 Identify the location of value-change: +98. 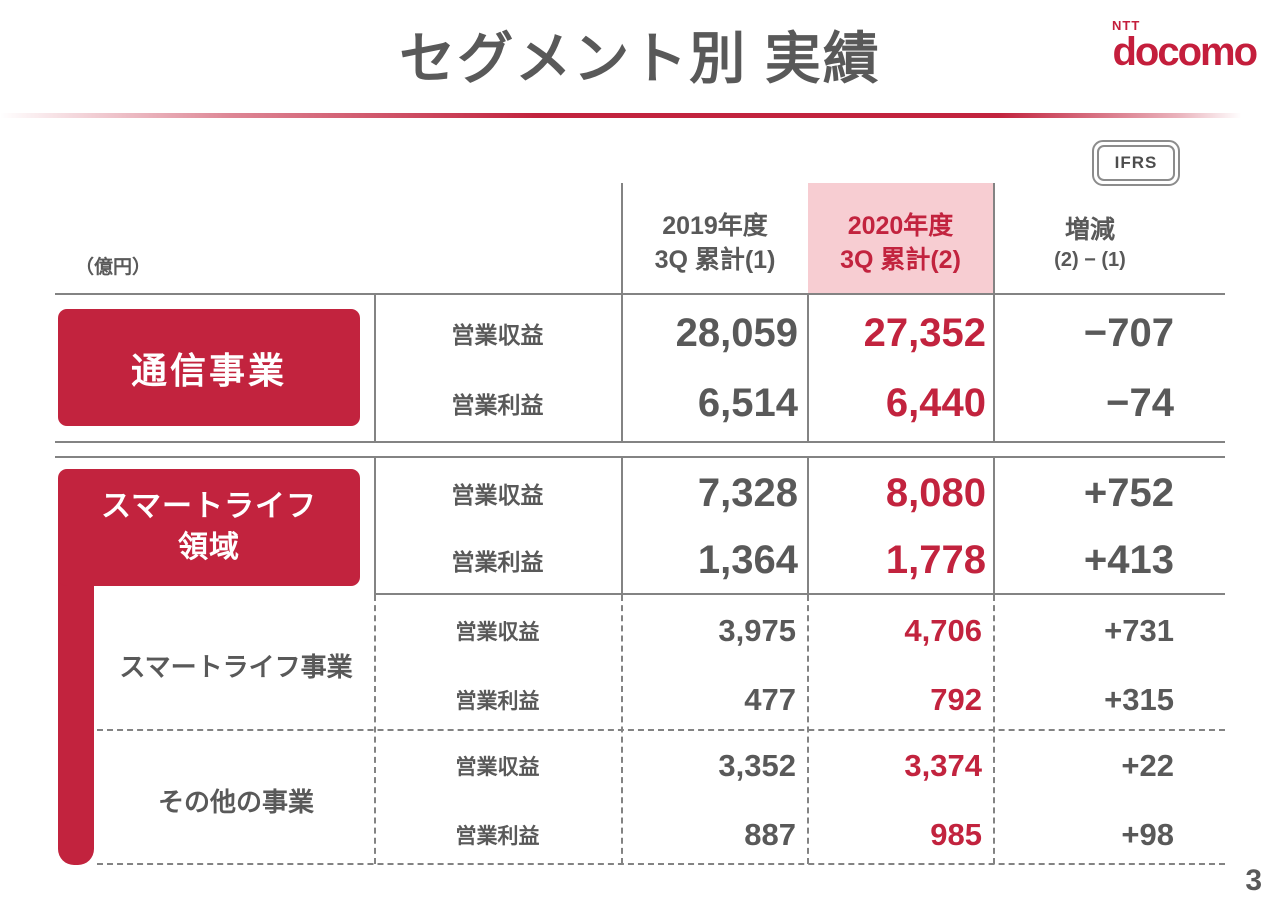
(1147, 834).